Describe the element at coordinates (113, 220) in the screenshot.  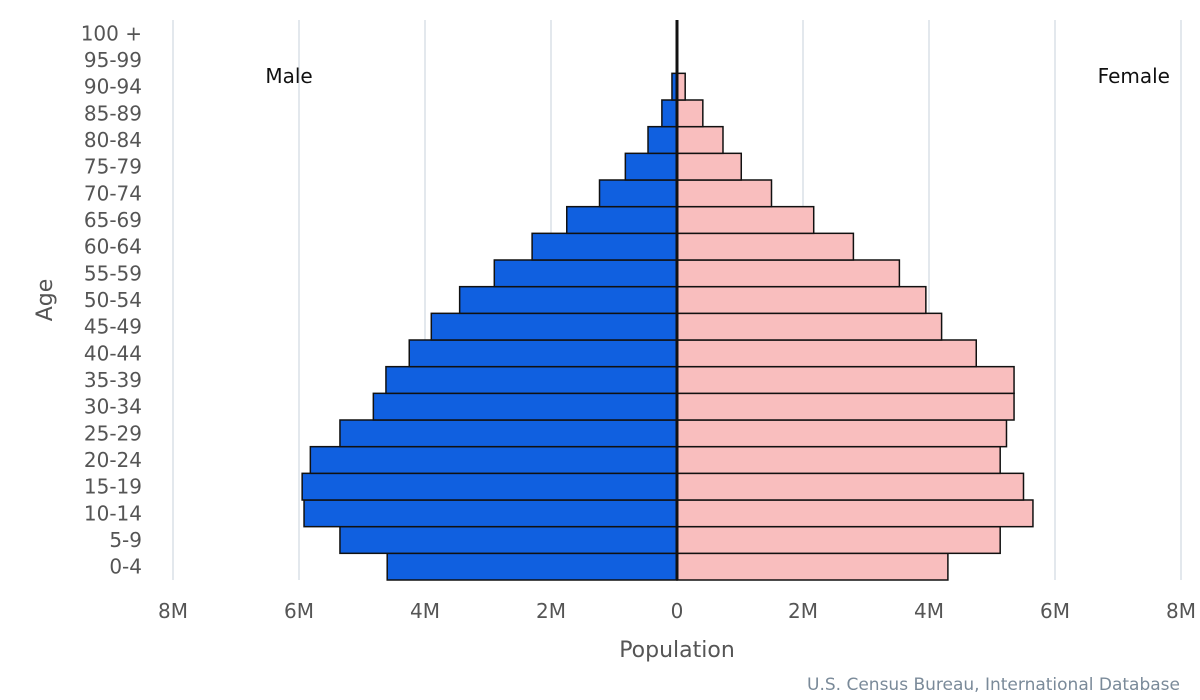
I see `y-tick-label: 65-69` at that location.